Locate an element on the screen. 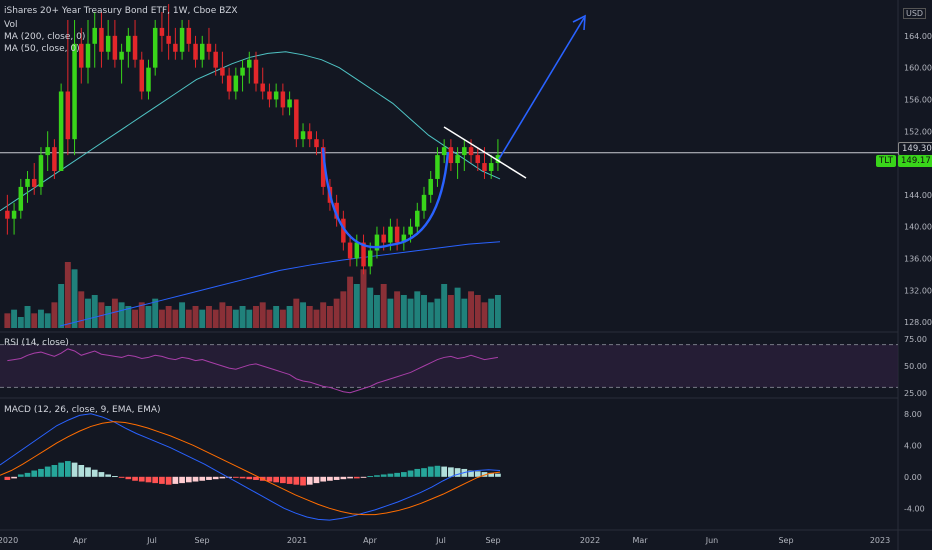 Image resolution: width=932 pixels, height=550 pixels. price-tick-label: 156.00 is located at coordinates (918, 99).